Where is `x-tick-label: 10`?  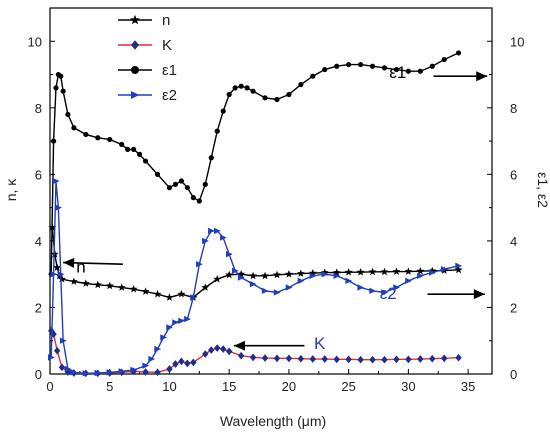
x-tick-label: 10 is located at coordinates (169, 386).